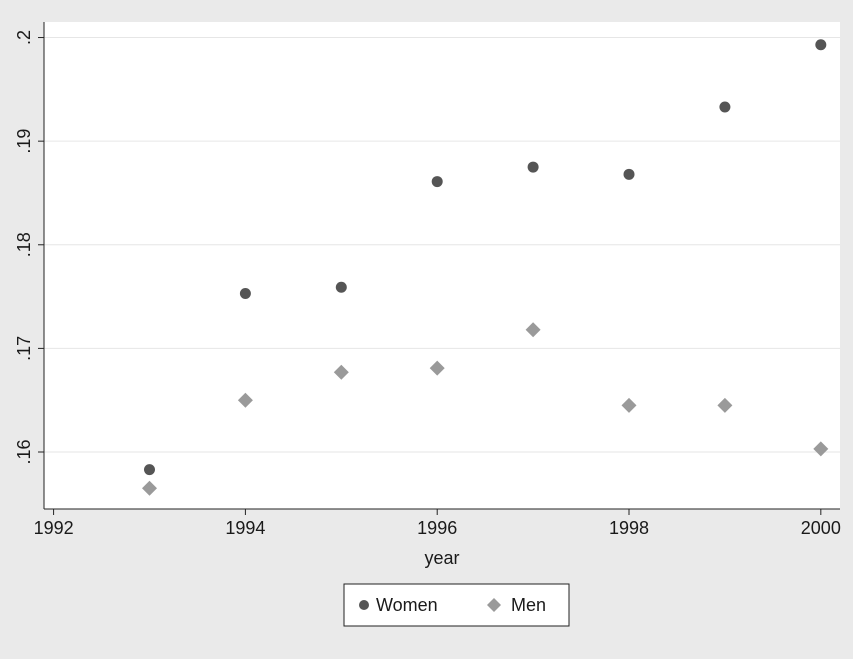 Image resolution: width=853 pixels, height=659 pixels. I want to click on y-tick-label: .18, so click(24, 244).